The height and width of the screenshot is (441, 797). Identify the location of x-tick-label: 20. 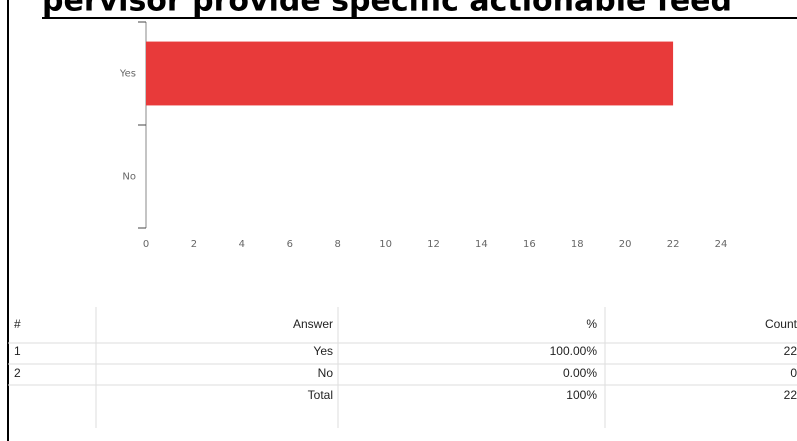
(625, 244).